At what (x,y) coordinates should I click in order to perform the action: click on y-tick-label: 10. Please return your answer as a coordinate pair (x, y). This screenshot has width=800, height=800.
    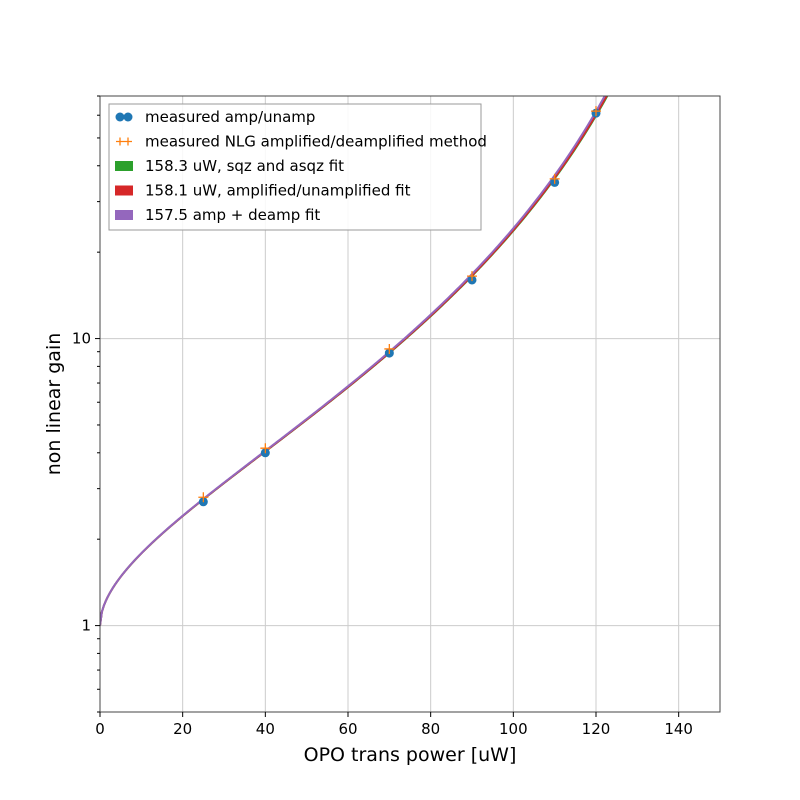
    Looking at the image, I should click on (81, 339).